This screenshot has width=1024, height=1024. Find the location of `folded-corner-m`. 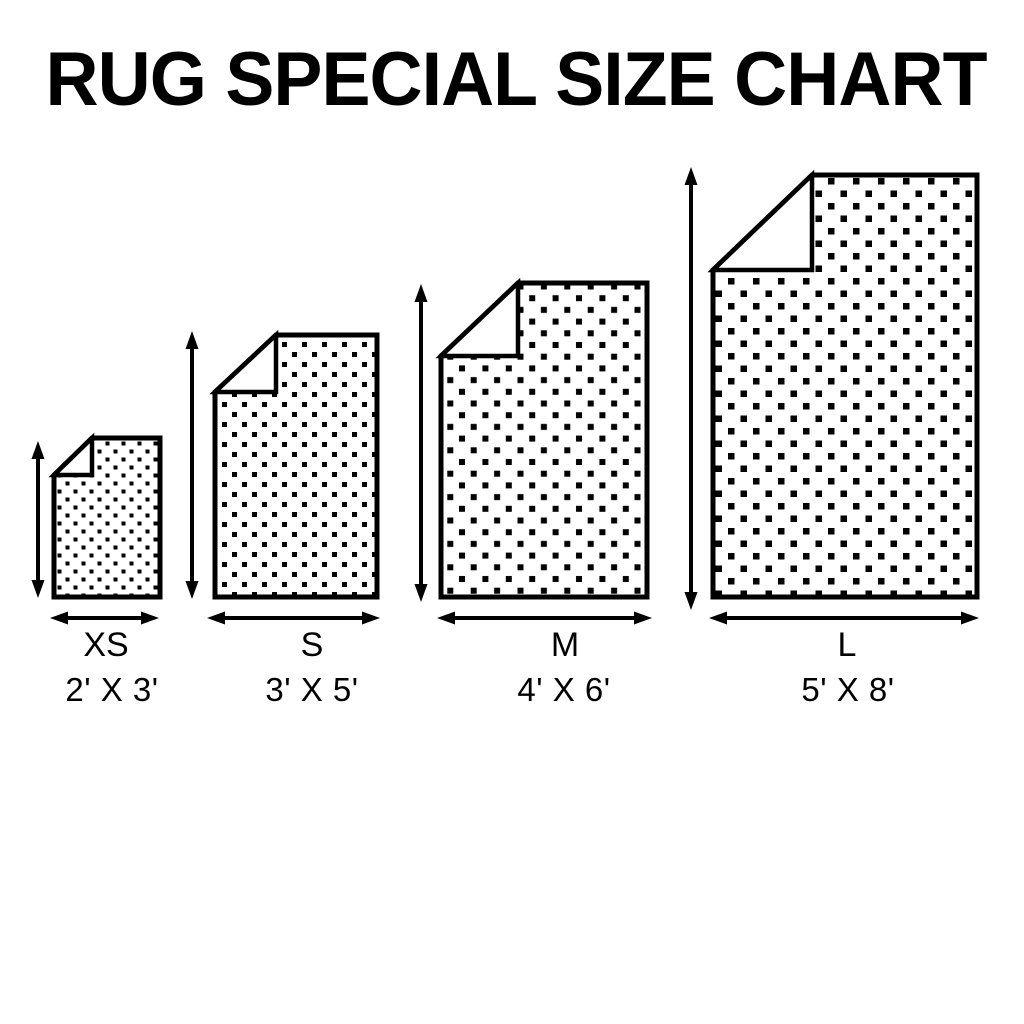

folded-corner-m is located at coordinates (478, 318).